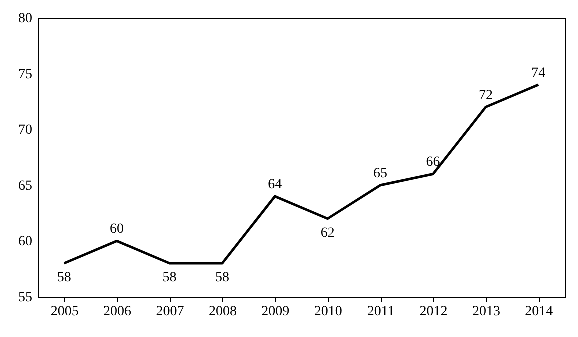 The height and width of the screenshot is (337, 578). Describe the element at coordinates (539, 312) in the screenshot. I see `x-tick-label: 2014` at that location.